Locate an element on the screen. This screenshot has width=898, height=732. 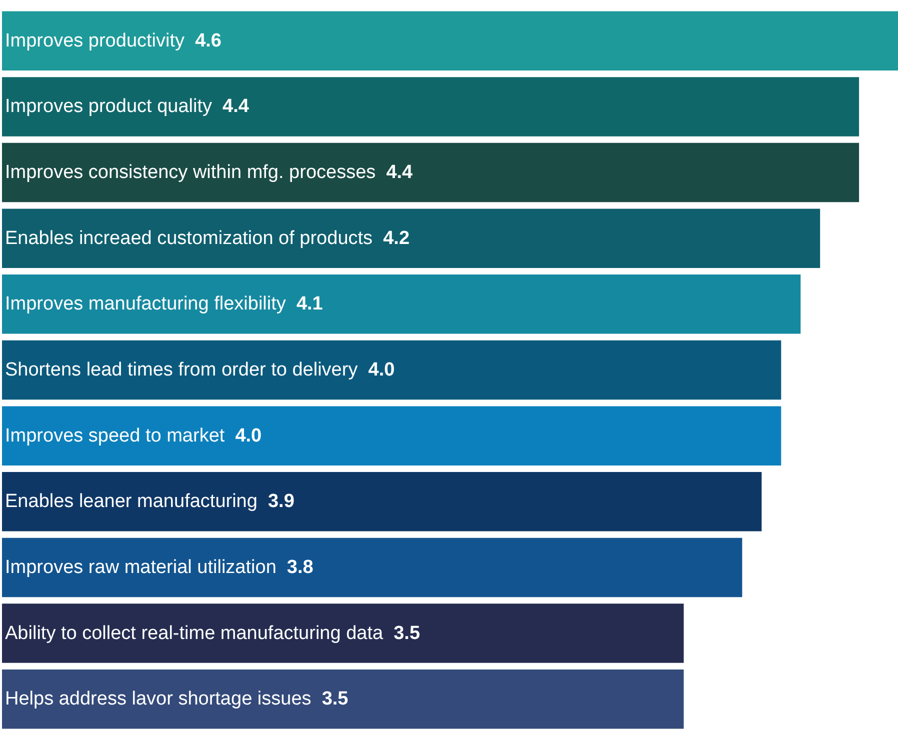
y-tick-label: Shortens lead times from order to delivery is located at coordinates (181, 370).